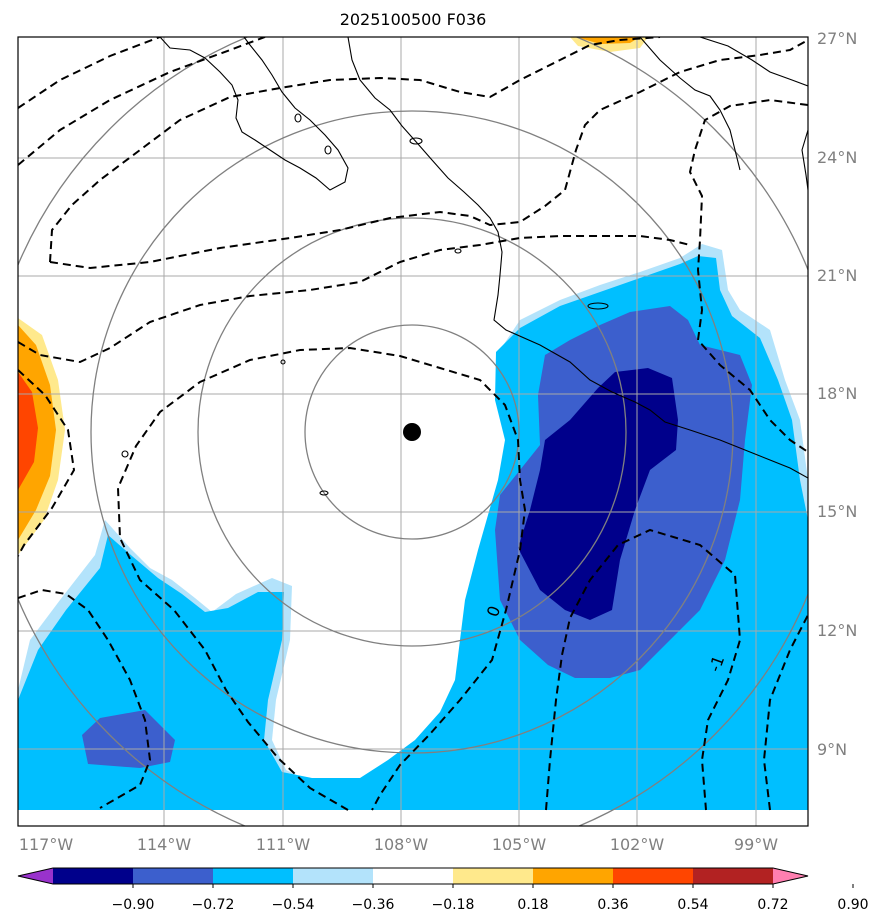  Describe the element at coordinates (716, 663) in the screenshot. I see `contour-label-minus-one: -1` at that location.